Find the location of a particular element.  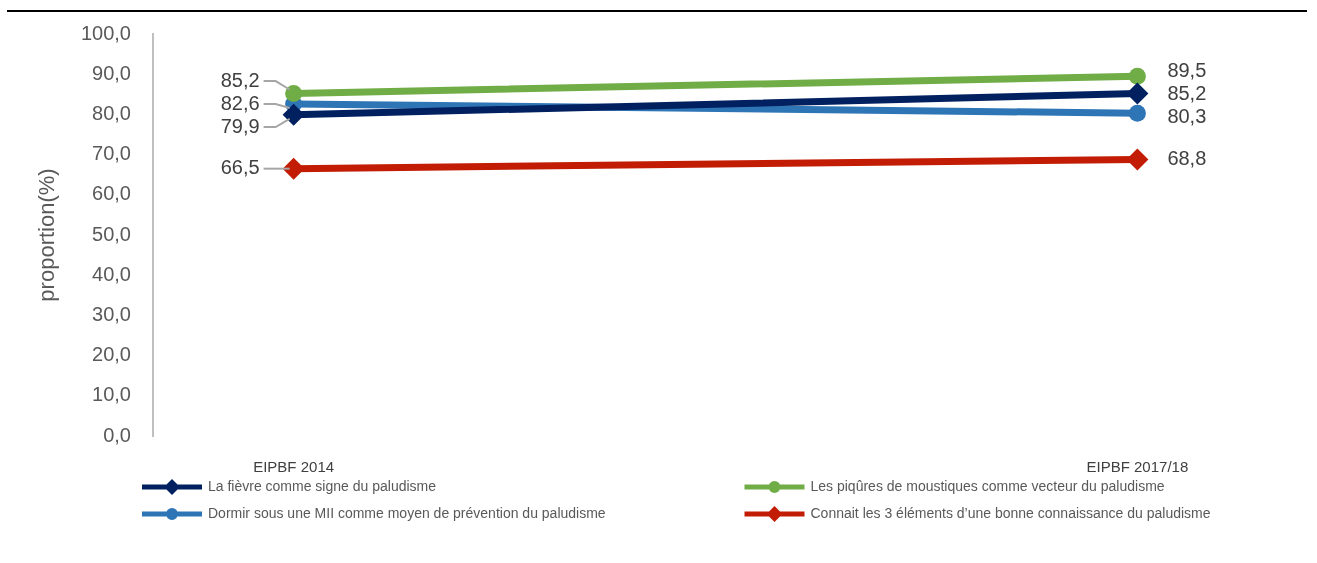

data-label: 68,8 is located at coordinates (1187, 157).